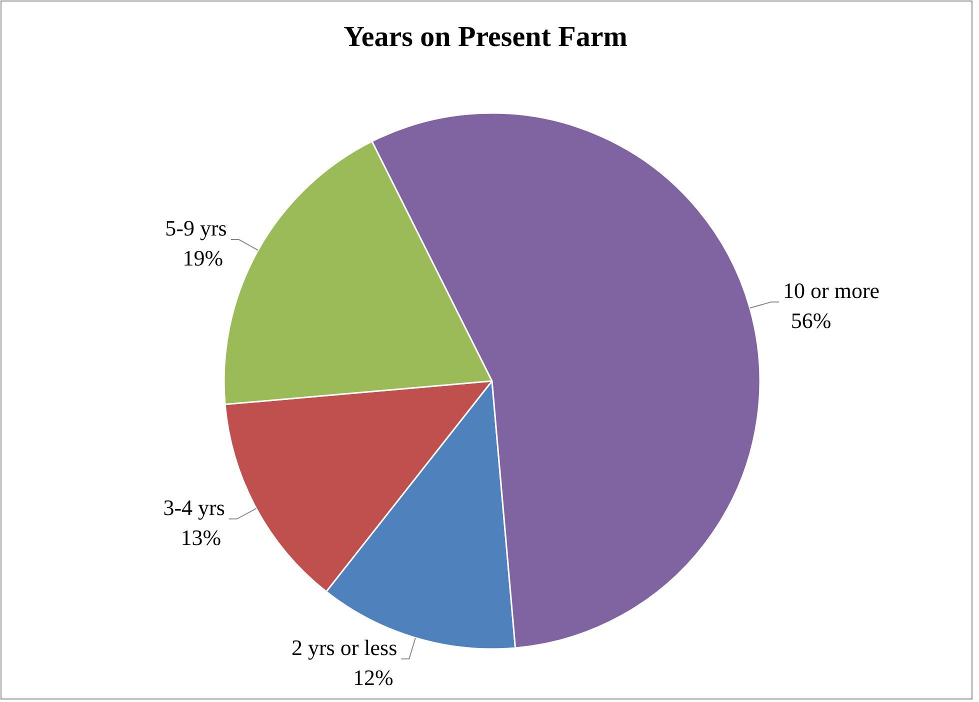  Describe the element at coordinates (373, 677) in the screenshot. I see `data-label: 12%` at that location.